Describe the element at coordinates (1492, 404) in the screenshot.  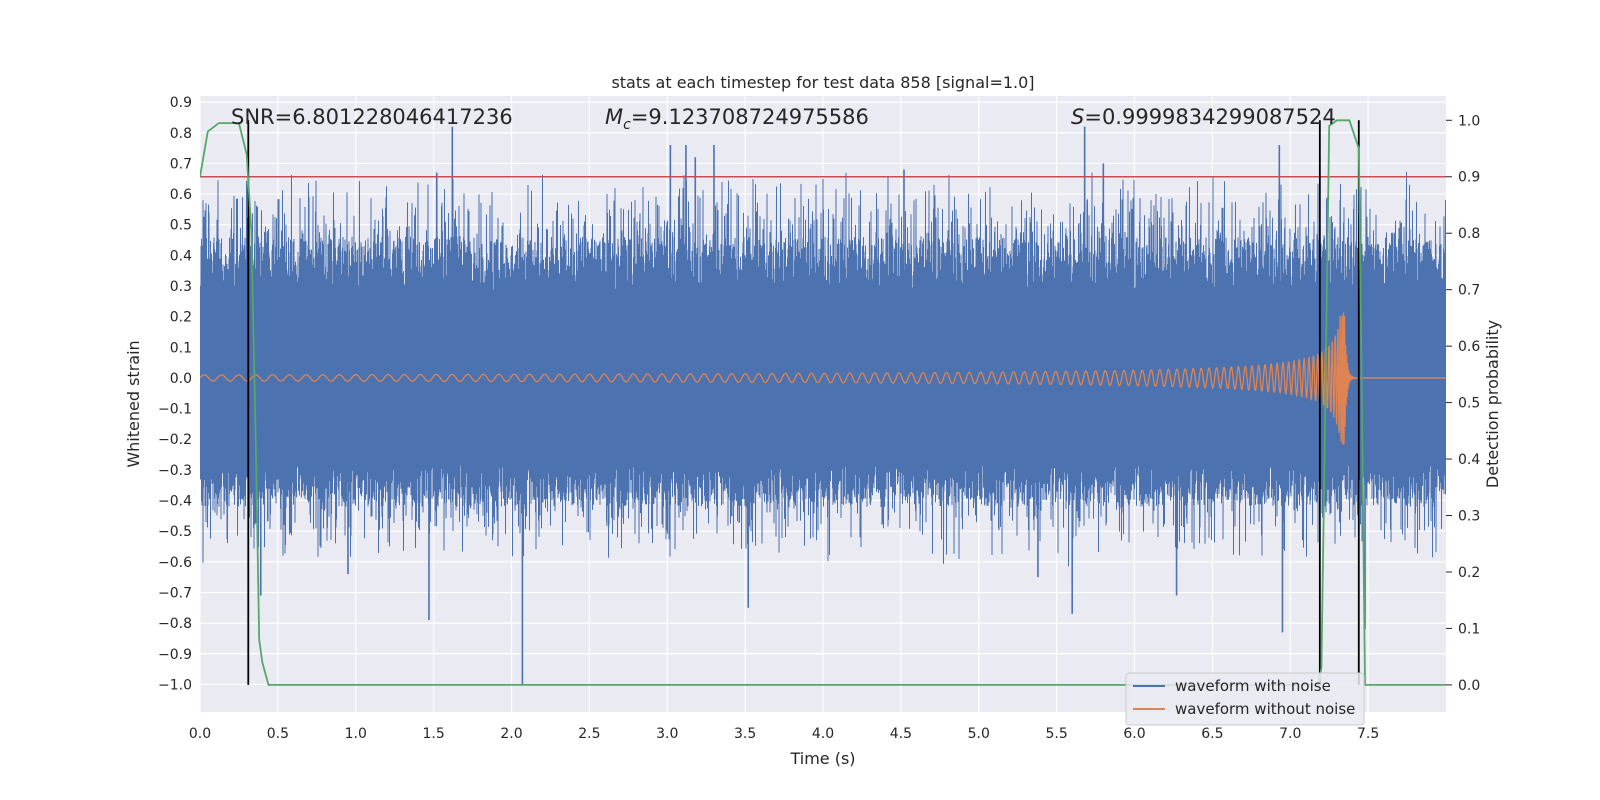
I see `y2-axis-label: Detection probability` at that location.